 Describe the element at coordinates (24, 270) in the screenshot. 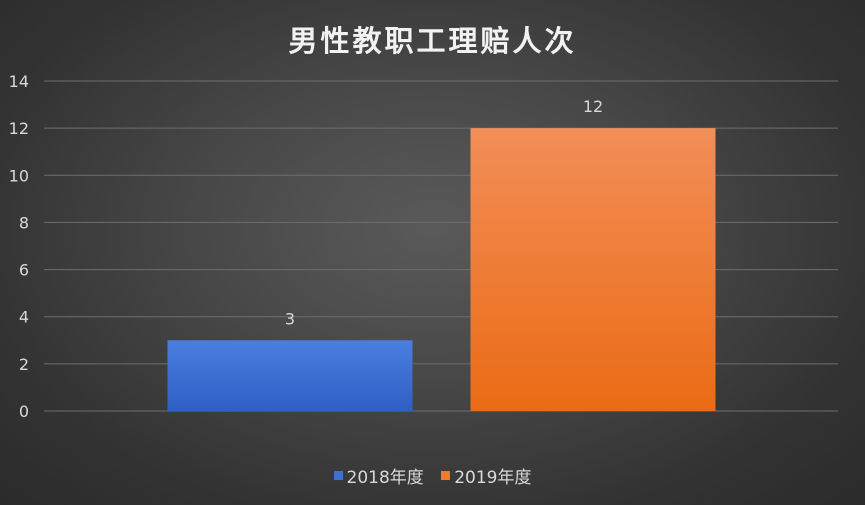

I see `y-tick-label: 6` at that location.